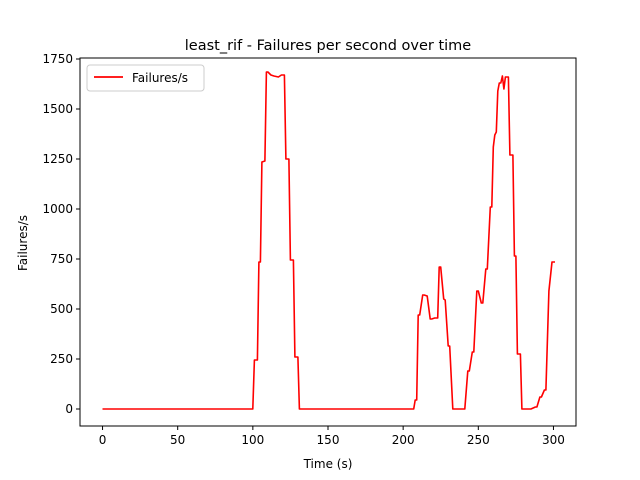 This screenshot has height=480, width=640. Describe the element at coordinates (57, 209) in the screenshot. I see `y-tick-label: 1000` at that location.